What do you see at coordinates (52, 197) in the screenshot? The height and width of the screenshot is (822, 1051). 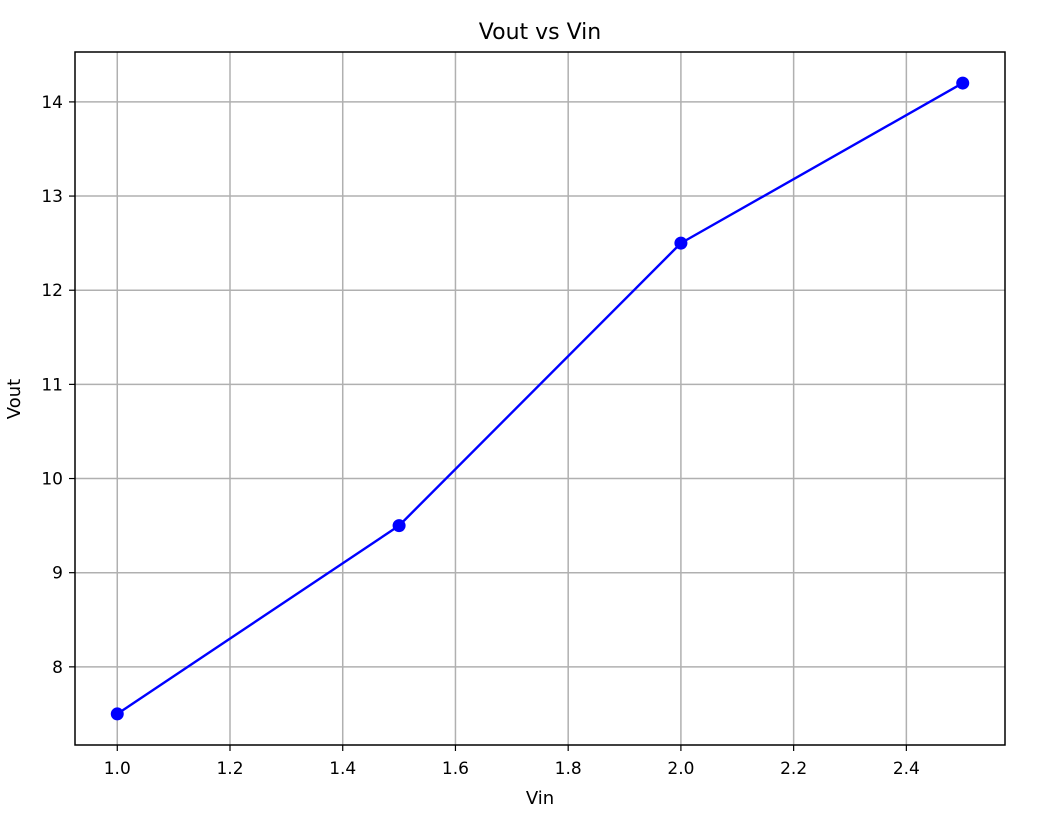 I see `y-tick-label: 13` at bounding box center [52, 197].